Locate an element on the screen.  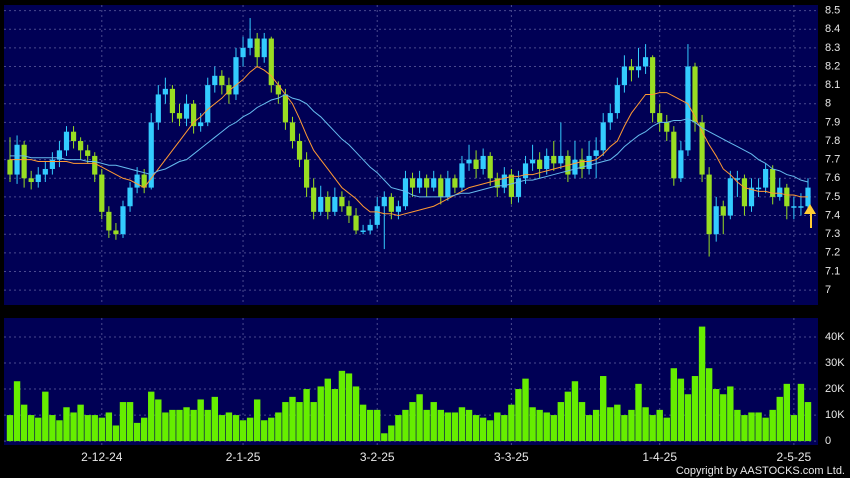
y-tick-label: 40K is located at coordinates (835, 337).